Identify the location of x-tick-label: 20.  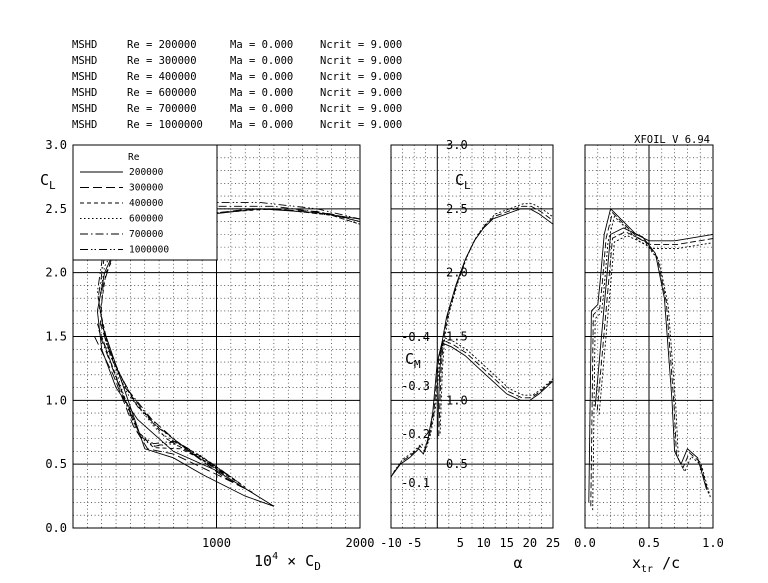
(530, 543).